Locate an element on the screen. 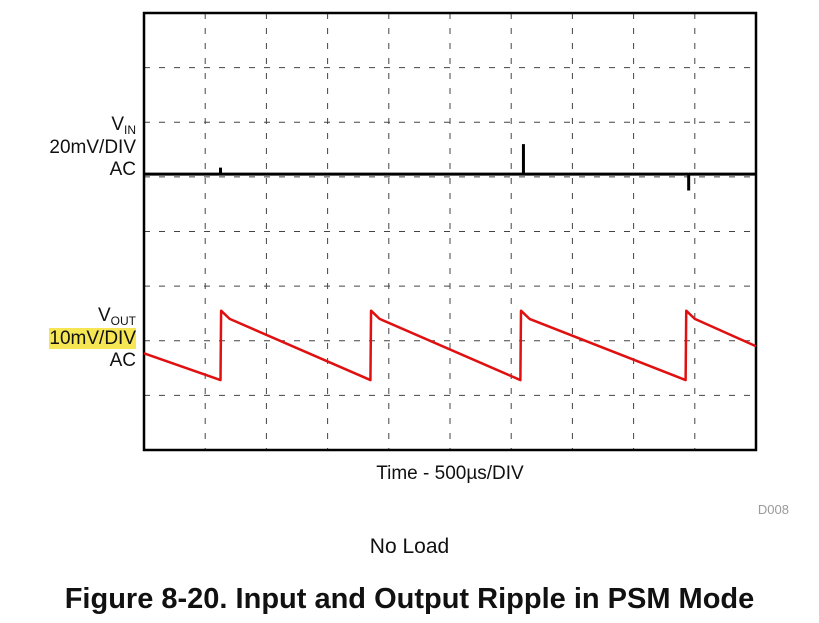 This screenshot has height=623, width=819. vout-channel-label: VOUT 10mV/DIV AC is located at coordinates (92, 338).